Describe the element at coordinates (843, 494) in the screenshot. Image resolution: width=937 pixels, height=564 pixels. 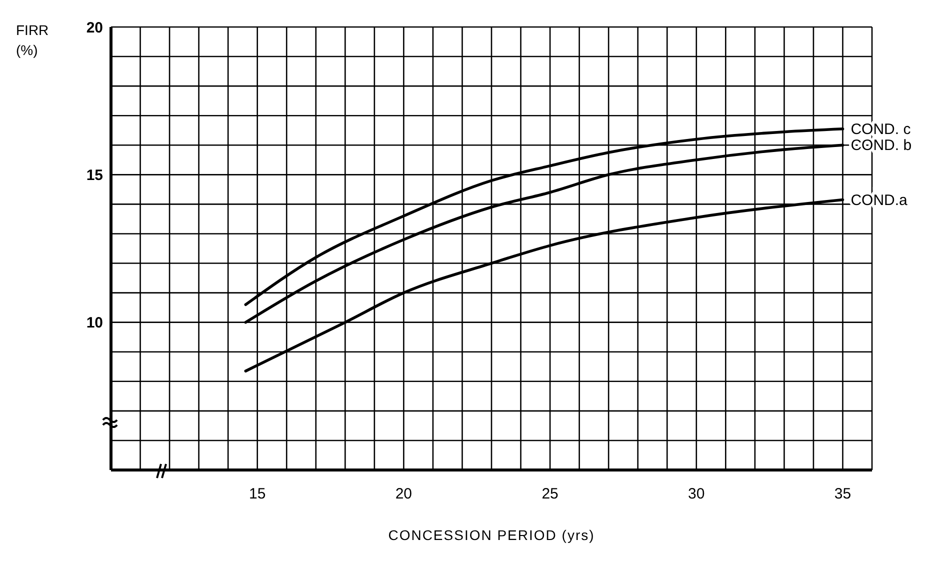
I see `x-tick-label: 35` at that location.